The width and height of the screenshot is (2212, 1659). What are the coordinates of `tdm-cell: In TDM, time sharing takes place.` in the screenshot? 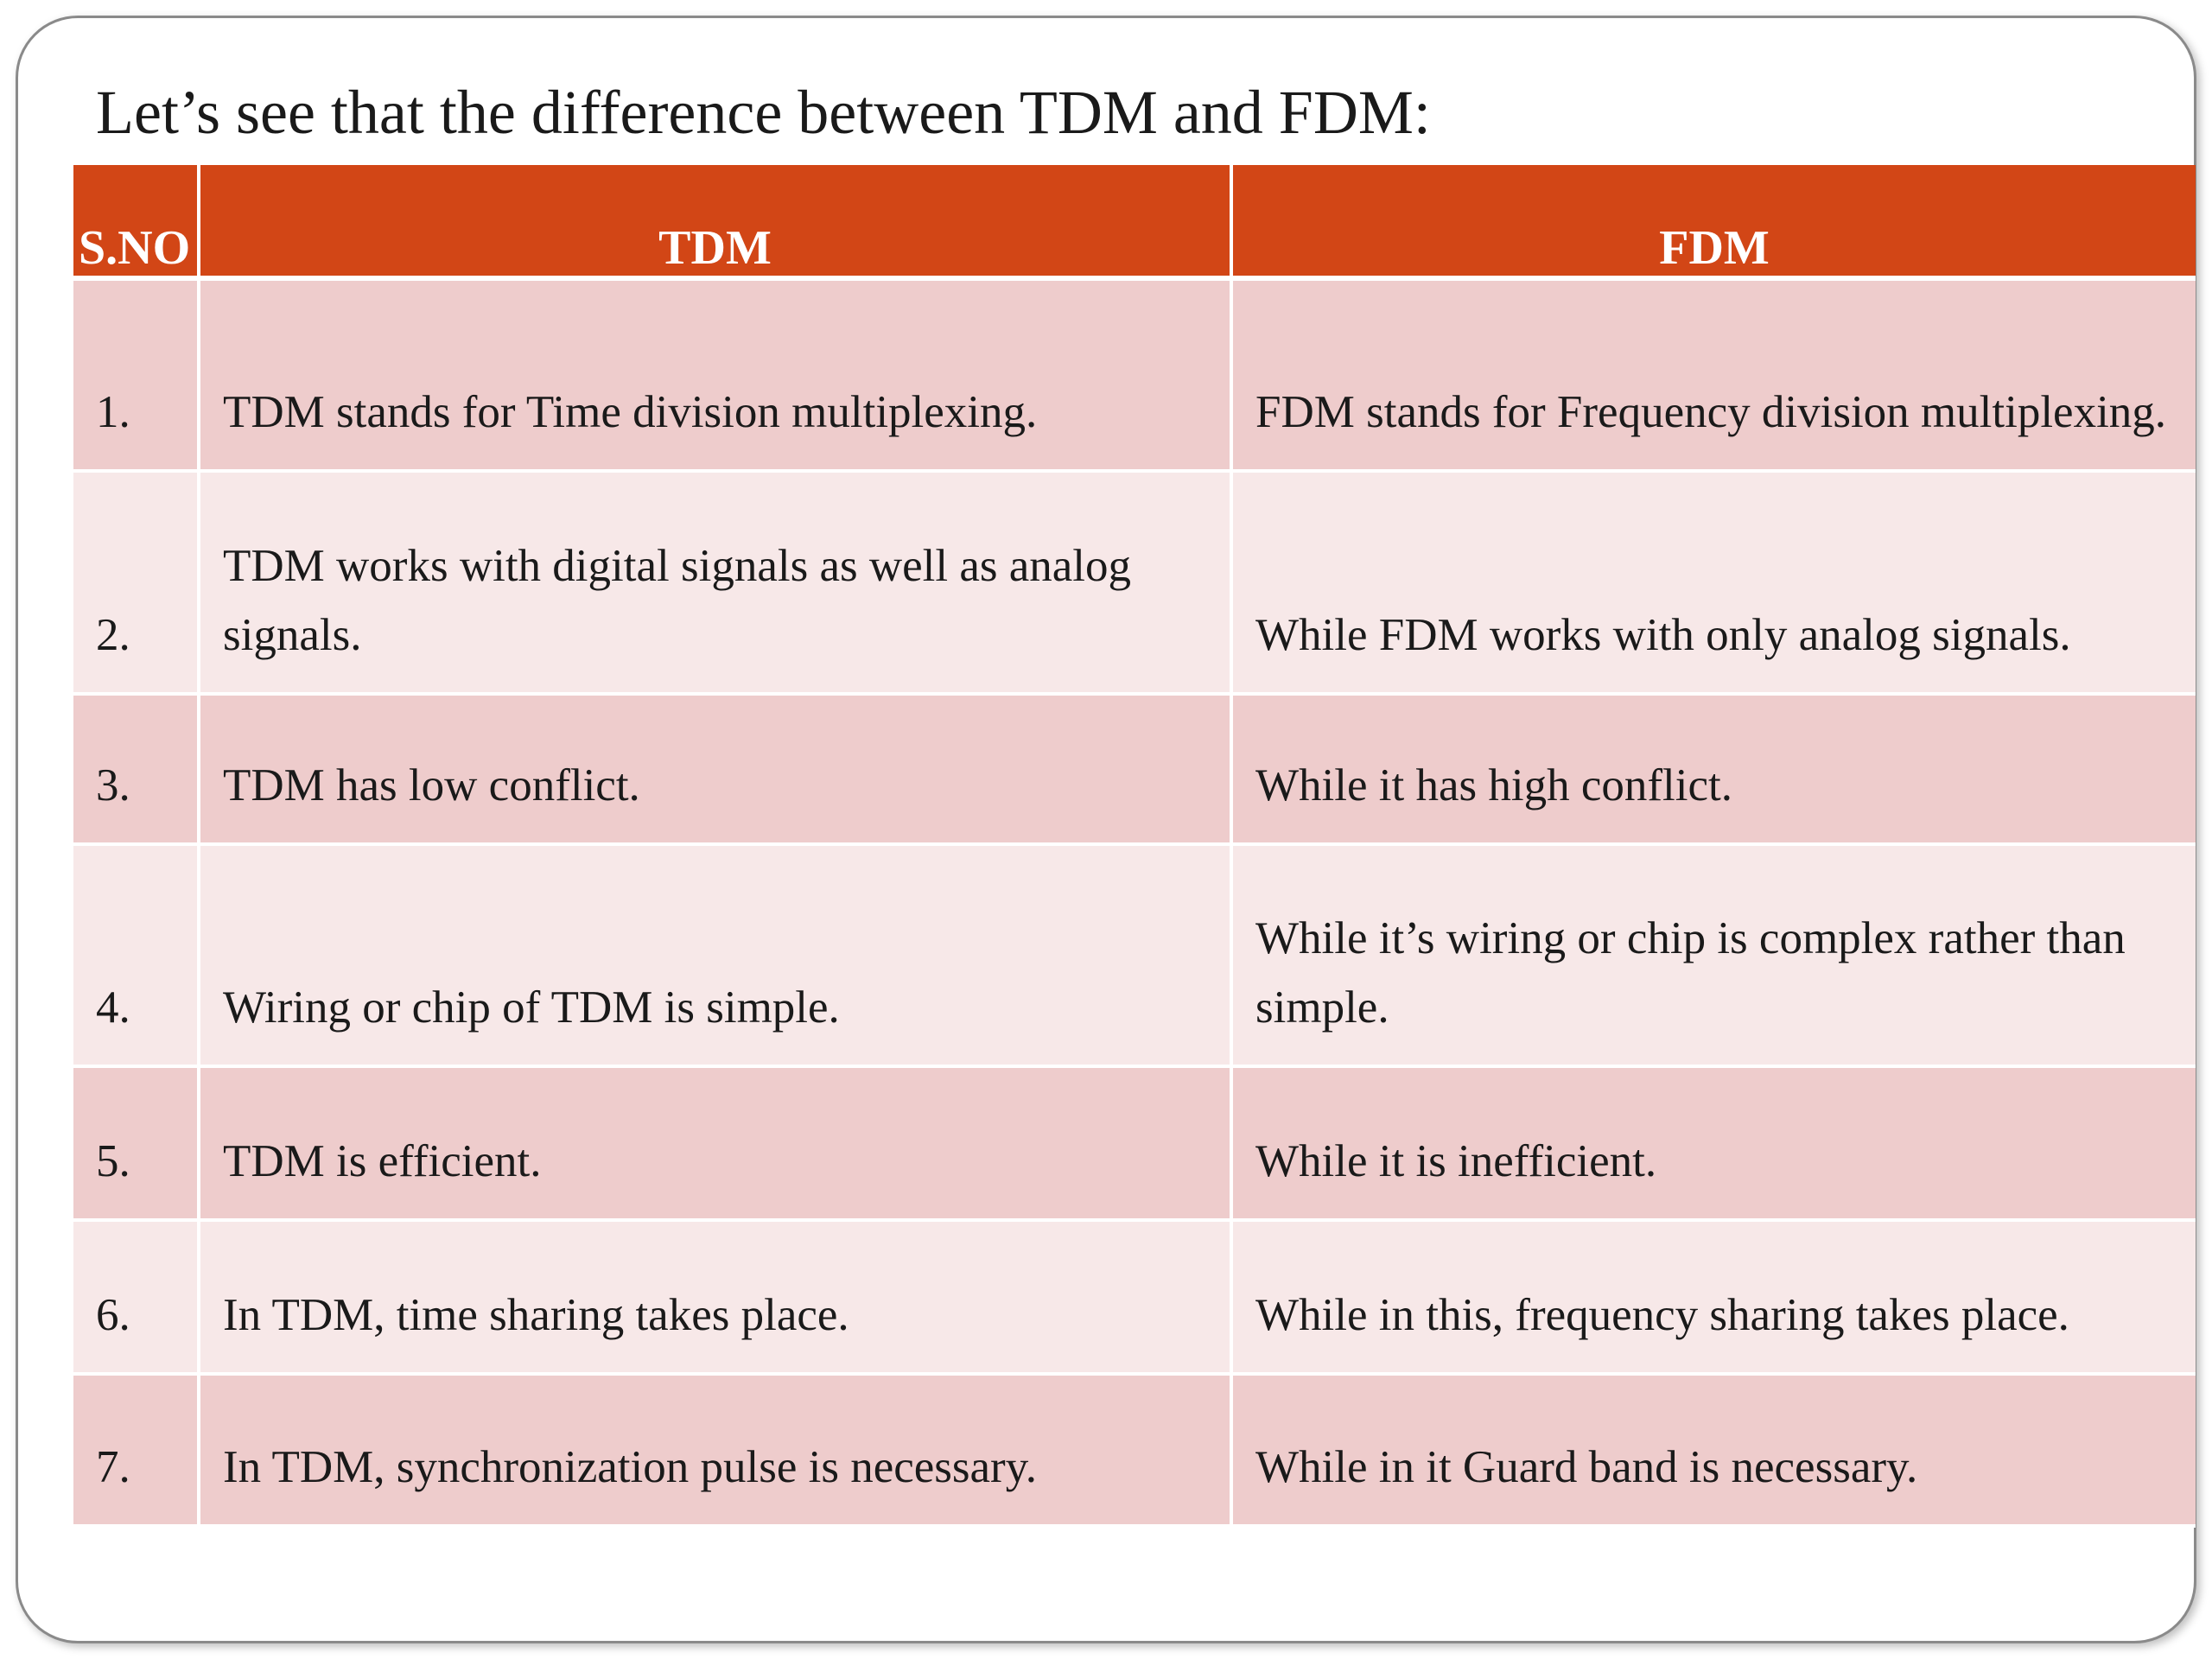 It's located at (716, 1299).